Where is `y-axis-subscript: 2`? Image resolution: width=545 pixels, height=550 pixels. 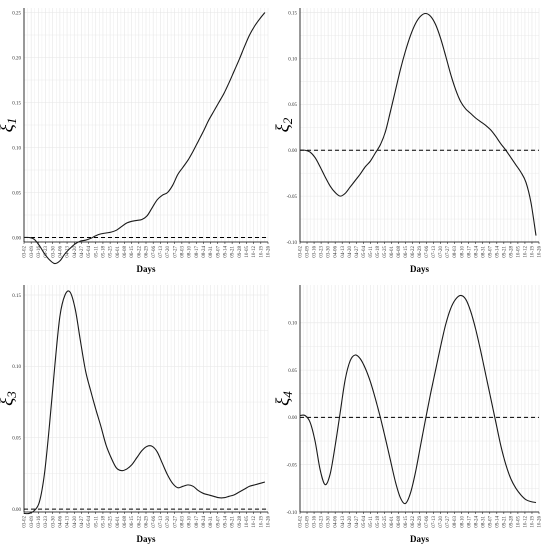
y-axis-subscript: 2 is located at coordinates (287, 120).